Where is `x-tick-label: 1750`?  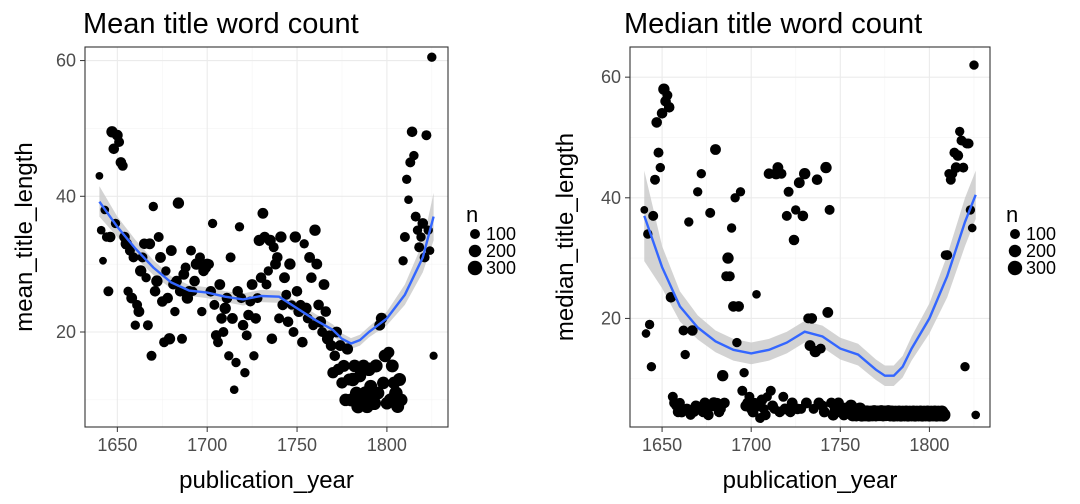
x-tick-label: 1750 is located at coordinates (840, 445).